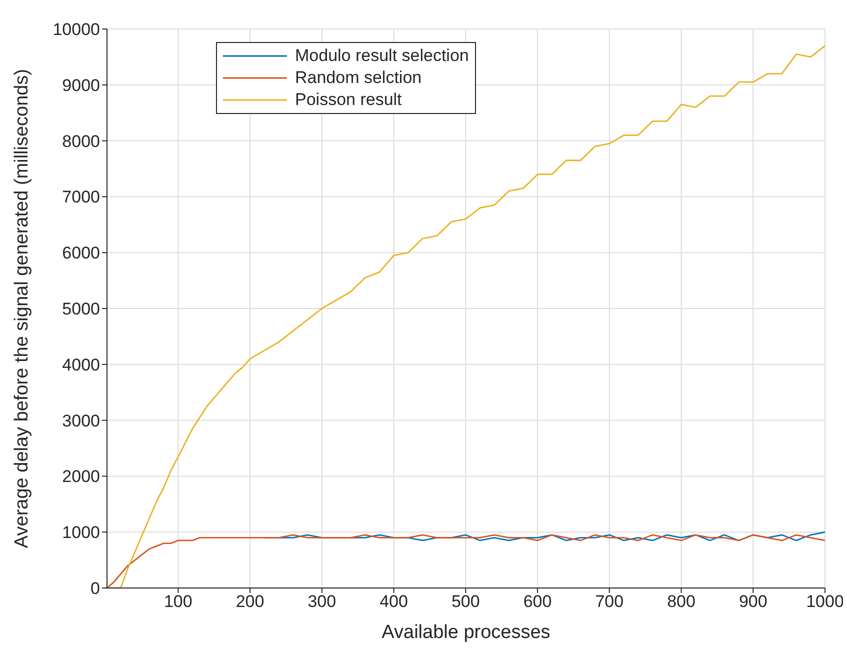  Describe the element at coordinates (81, 141) in the screenshot. I see `y-tick-label: 8000` at that location.